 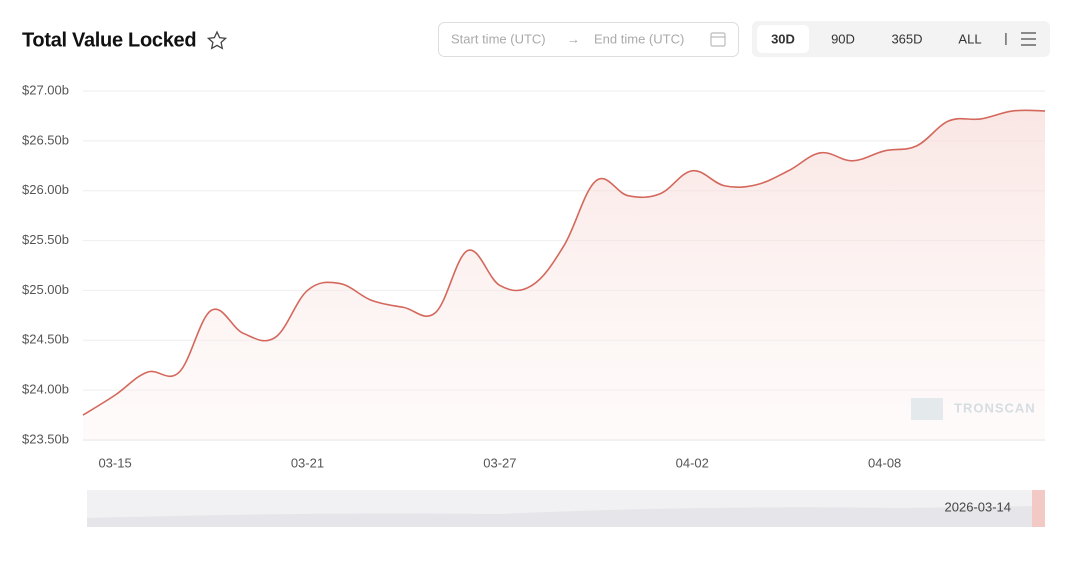 What do you see at coordinates (499, 462) in the screenshot?
I see `x-tick-label: 03-27` at bounding box center [499, 462].